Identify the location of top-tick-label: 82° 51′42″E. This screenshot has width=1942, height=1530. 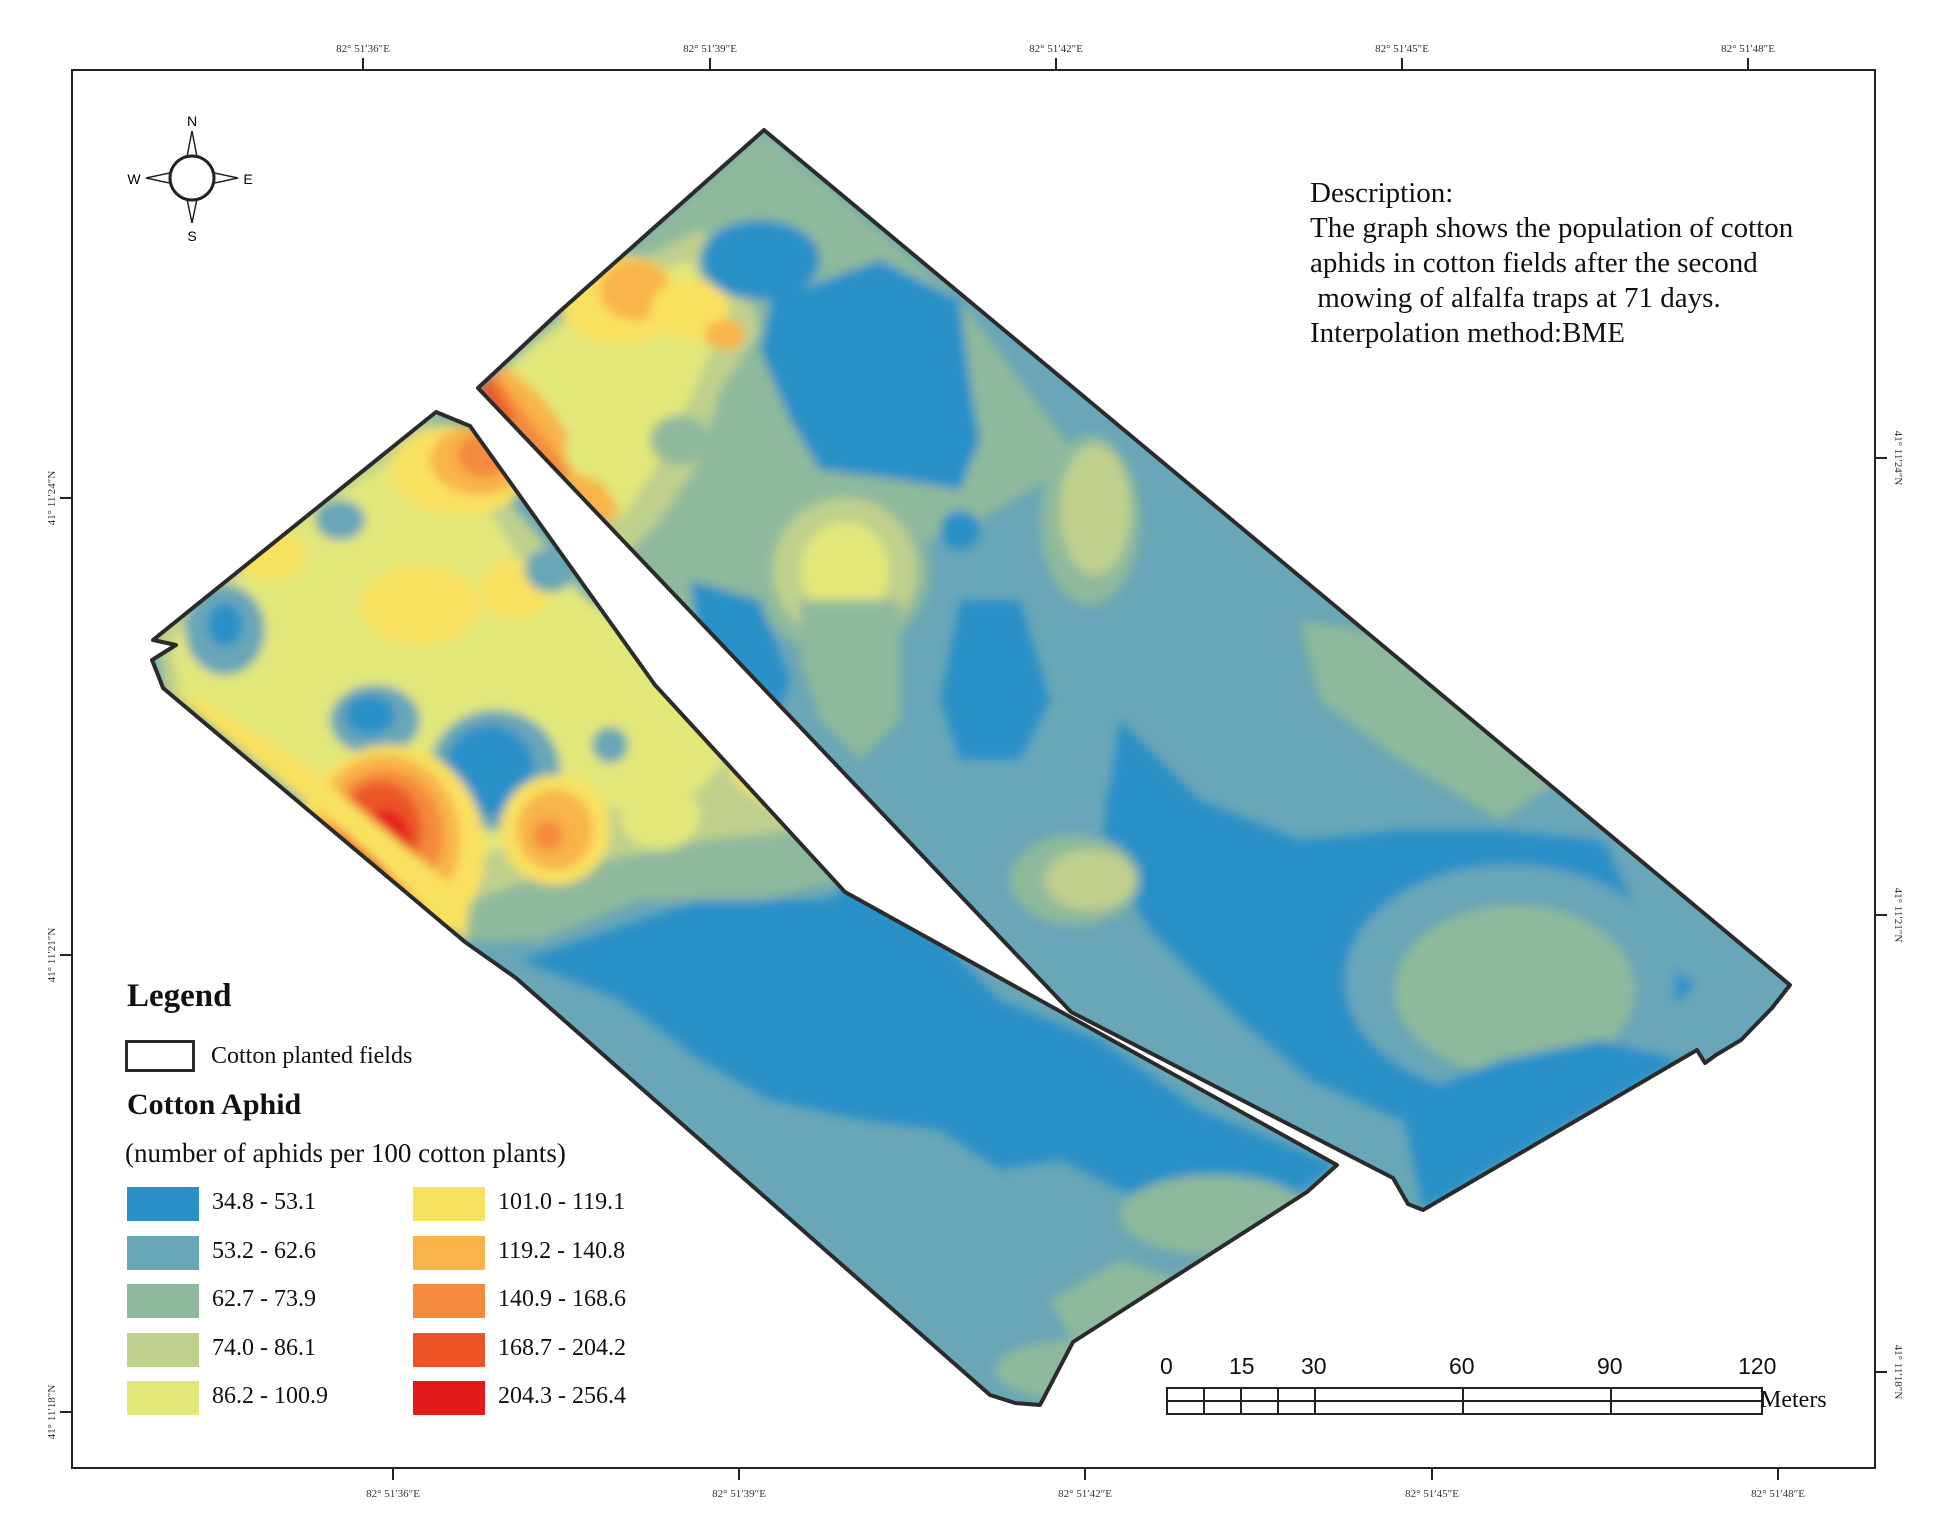
(1056, 49).